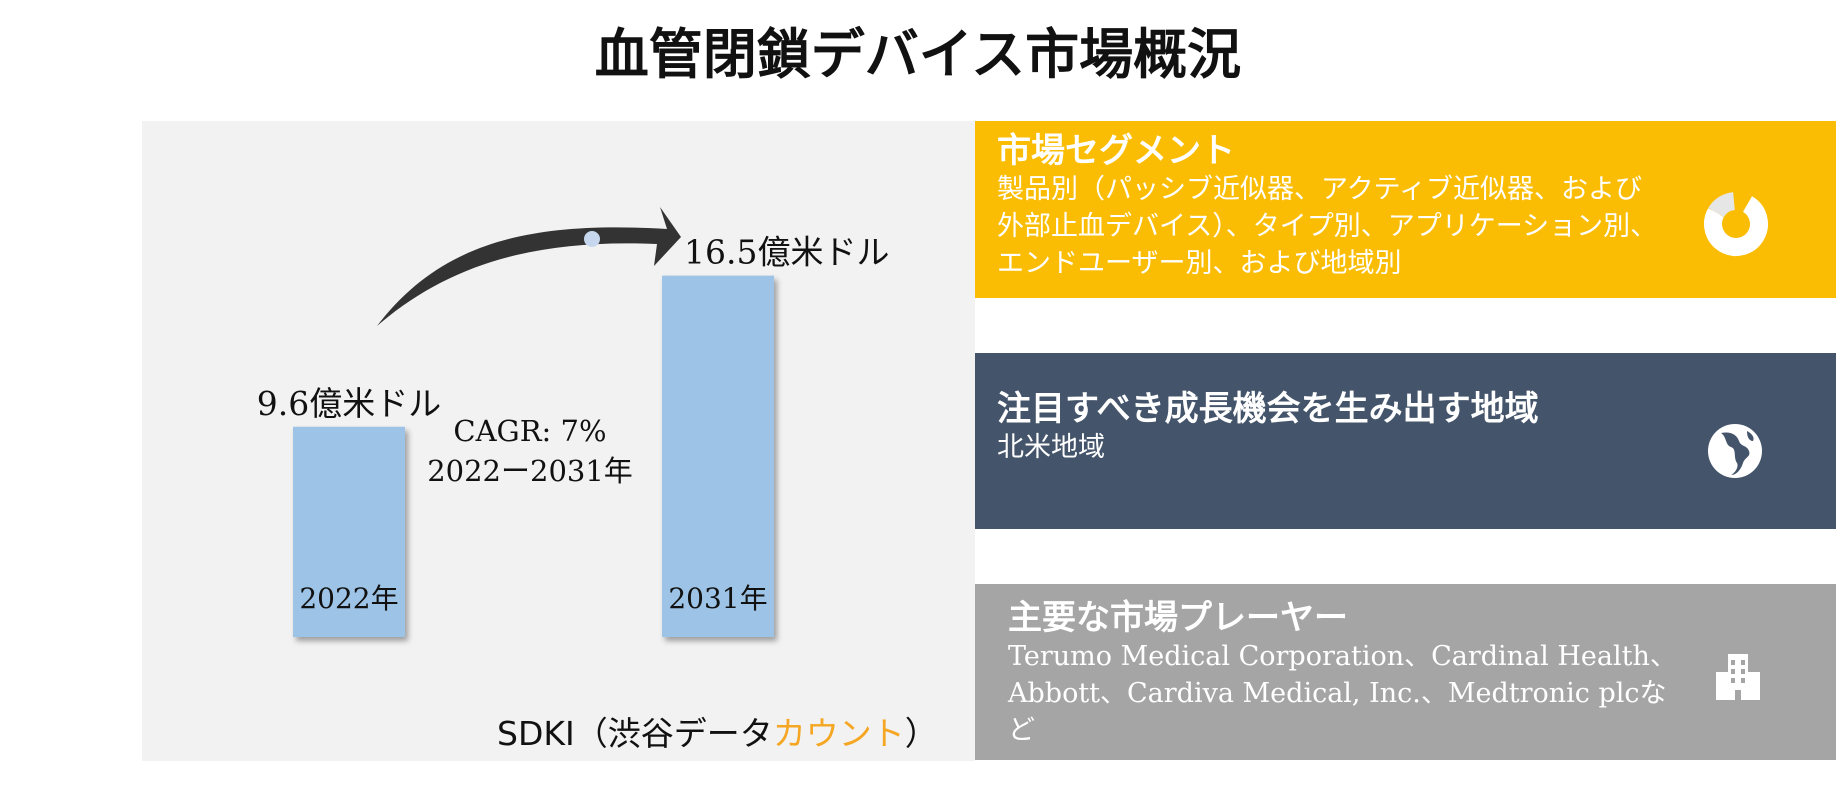  I want to click on bar-2031年, so click(718, 456).